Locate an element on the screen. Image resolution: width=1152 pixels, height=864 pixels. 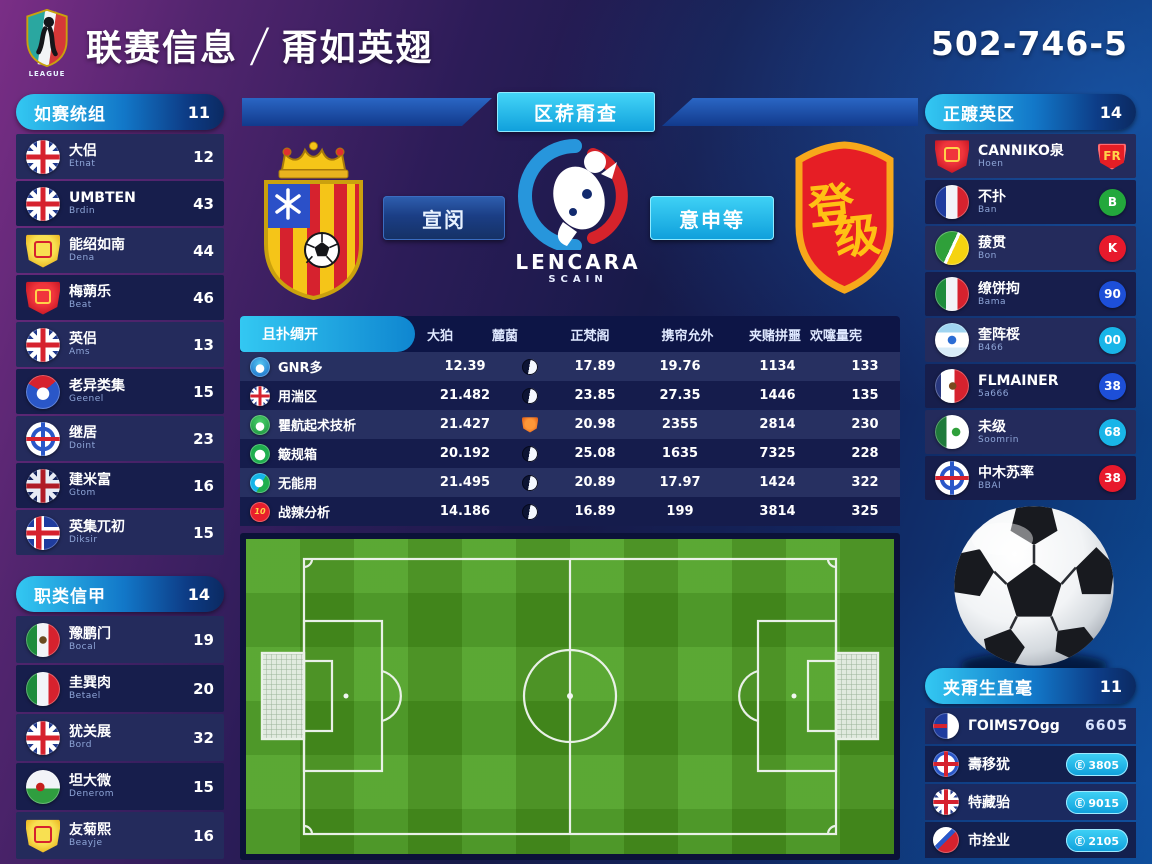
stats-row: GNR多 12.39 17.89 19.76 1134 133 is located at coordinates (570, 366).